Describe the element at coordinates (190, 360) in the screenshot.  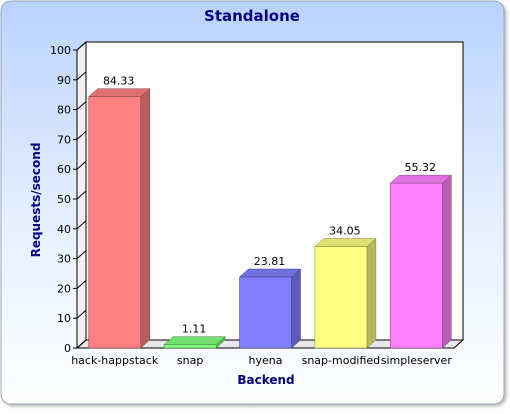
I see `x-tick-label: snap` at that location.